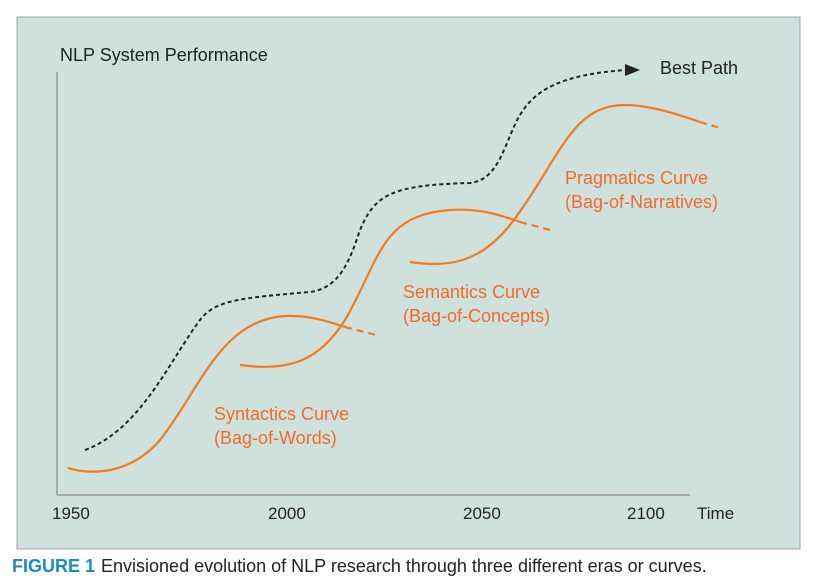 Image resolution: width=815 pixels, height=584 pixels. What do you see at coordinates (164, 55) in the screenshot?
I see `axis-title: NLP System Performance` at bounding box center [164, 55].